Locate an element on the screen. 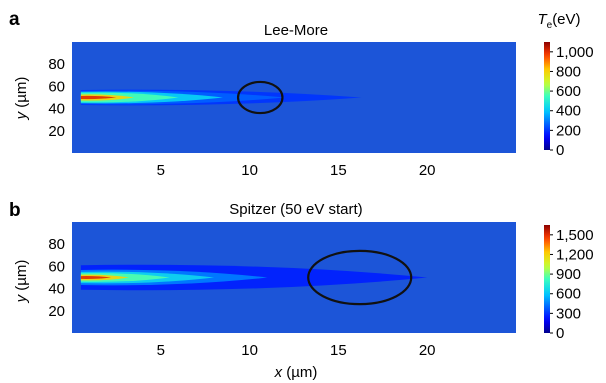 The height and width of the screenshot is (383, 606). panel-letter: a is located at coordinates (14, 19).